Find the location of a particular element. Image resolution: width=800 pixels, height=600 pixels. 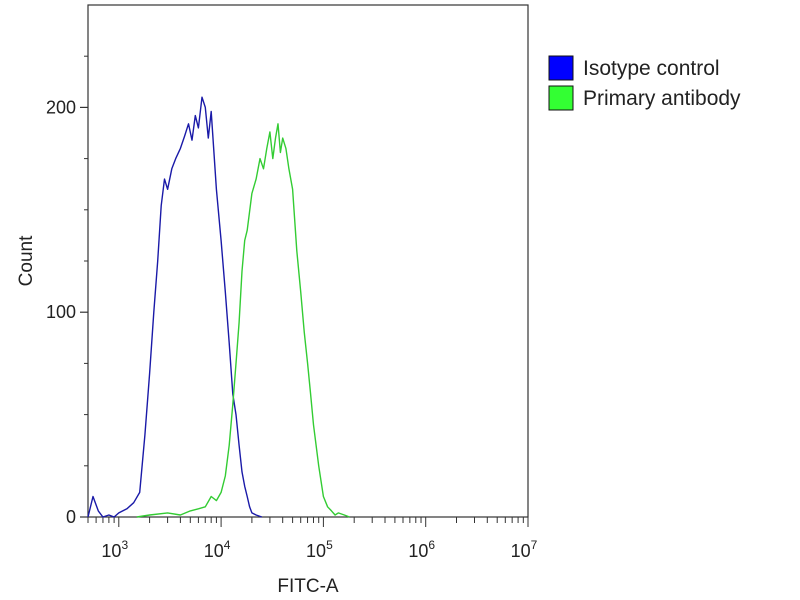

y-tick-label: 0 is located at coordinates (71, 517).